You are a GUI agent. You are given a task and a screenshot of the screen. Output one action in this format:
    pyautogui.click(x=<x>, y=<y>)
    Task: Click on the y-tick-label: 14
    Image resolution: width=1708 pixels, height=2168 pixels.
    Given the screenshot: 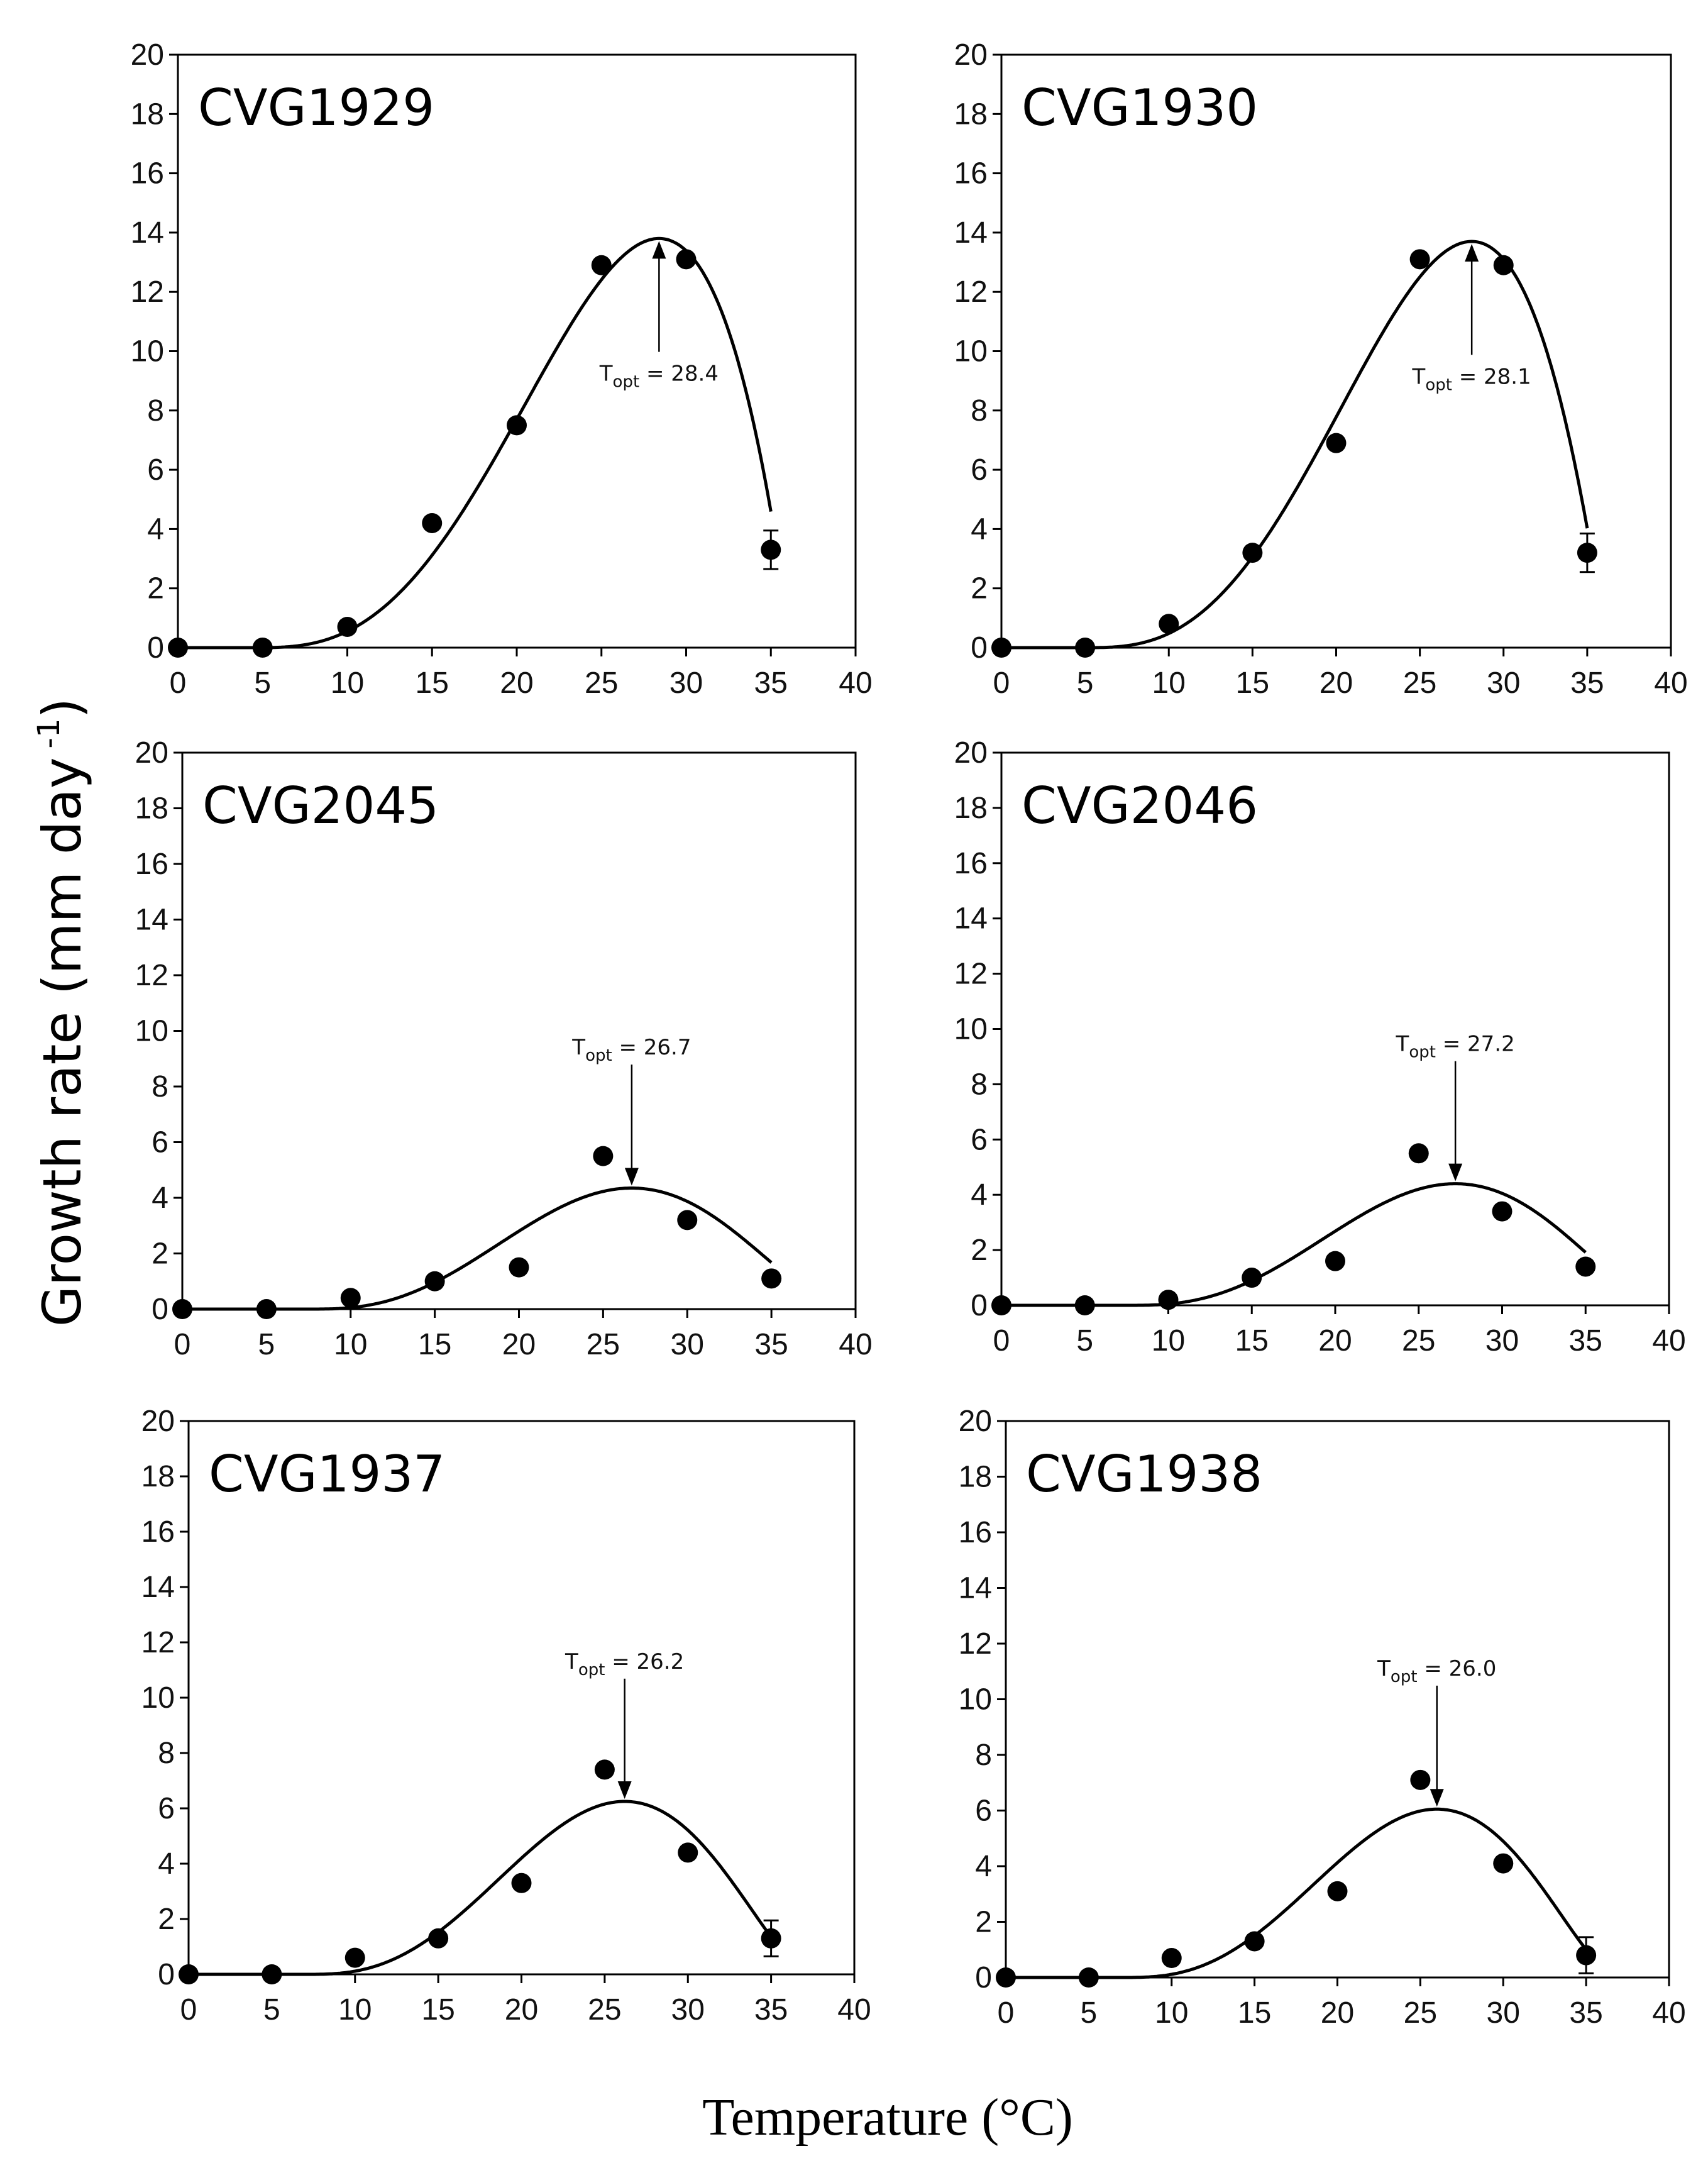 What is the action you would take?
    pyautogui.click(x=151, y=920)
    